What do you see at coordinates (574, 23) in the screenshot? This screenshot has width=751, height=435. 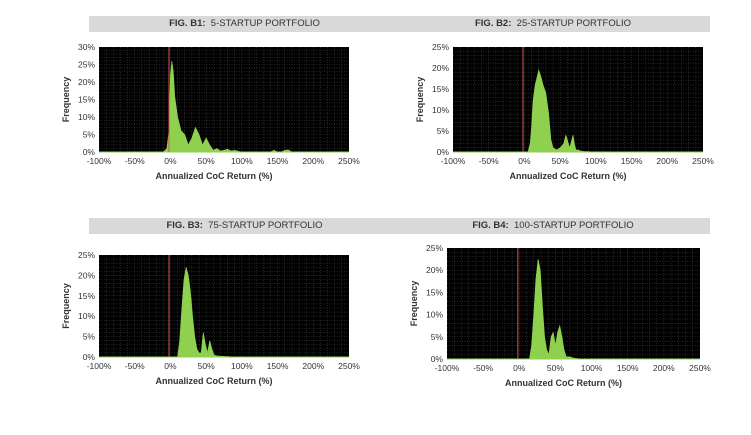 I see `chart-title: 25-STARTUP PORTFOLIO` at bounding box center [574, 23].